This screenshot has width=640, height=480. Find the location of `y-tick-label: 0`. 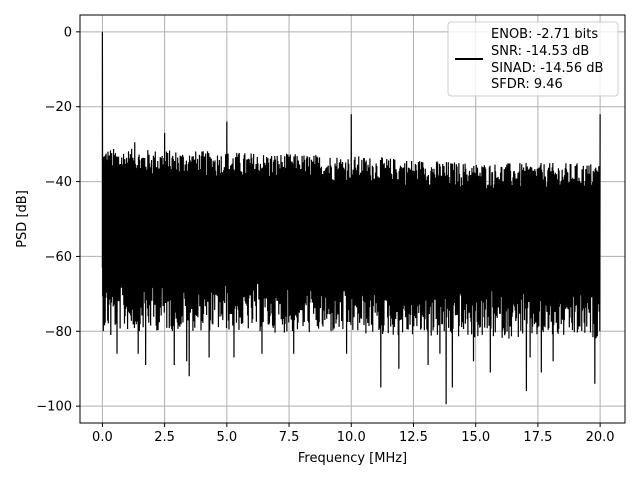

y-tick-label: 0 is located at coordinates (68, 32).